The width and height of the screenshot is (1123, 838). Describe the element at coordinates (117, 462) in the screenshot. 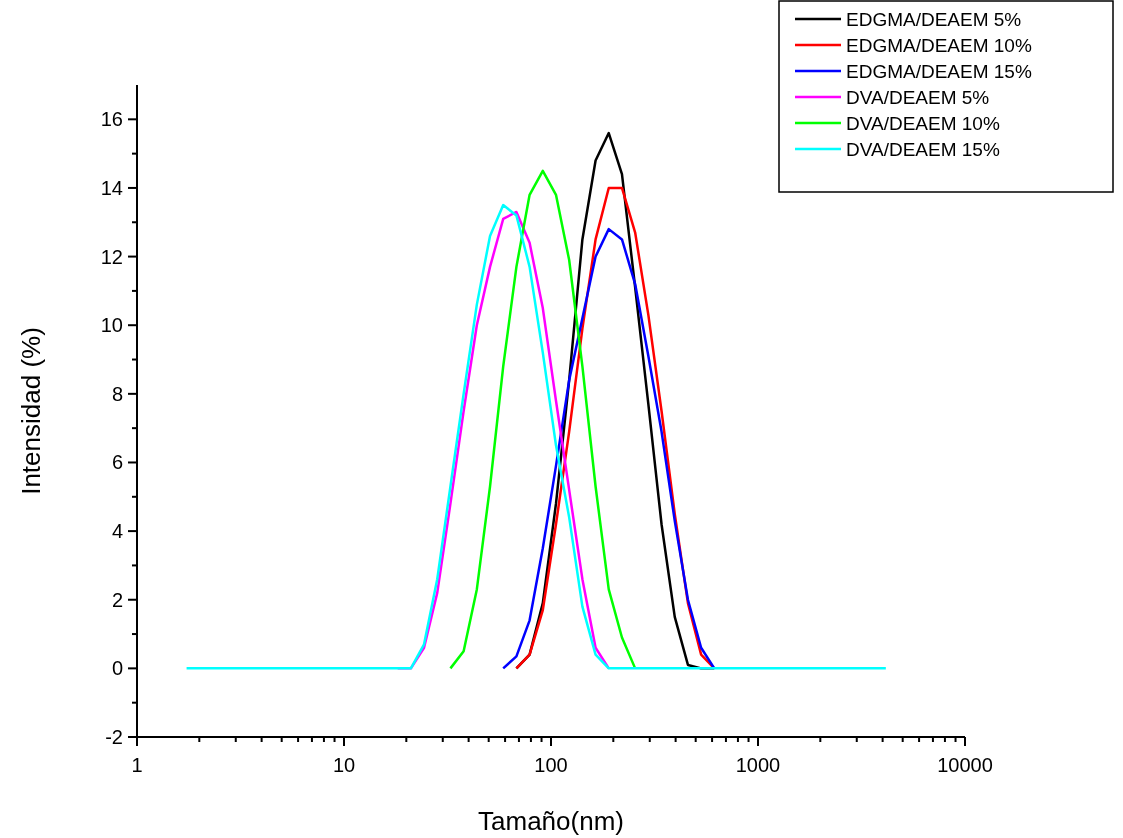

I see `y-tick-label: 6` at that location.